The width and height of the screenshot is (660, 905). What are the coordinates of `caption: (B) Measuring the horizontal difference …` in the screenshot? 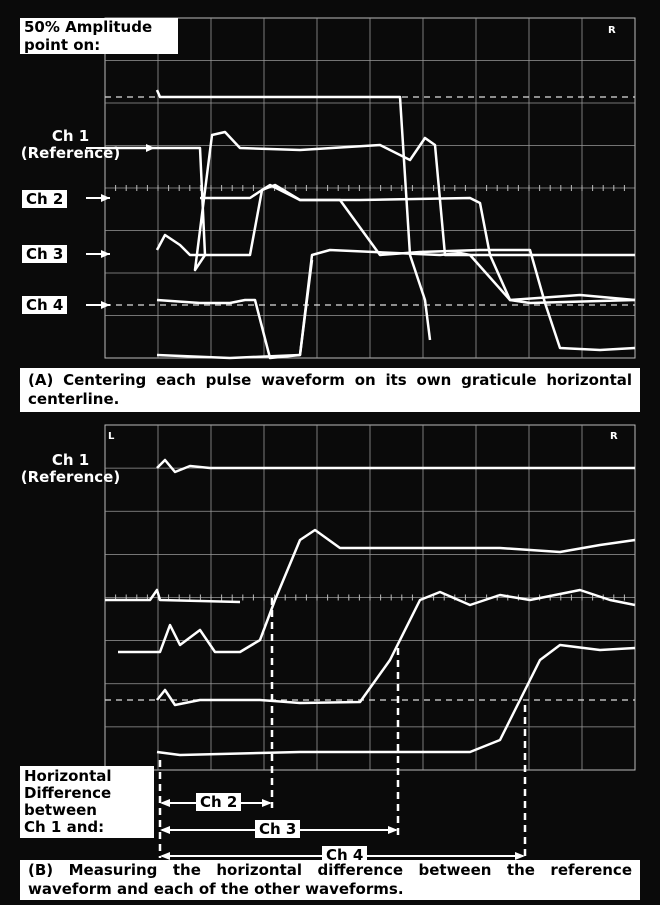 It's located at (330, 880).